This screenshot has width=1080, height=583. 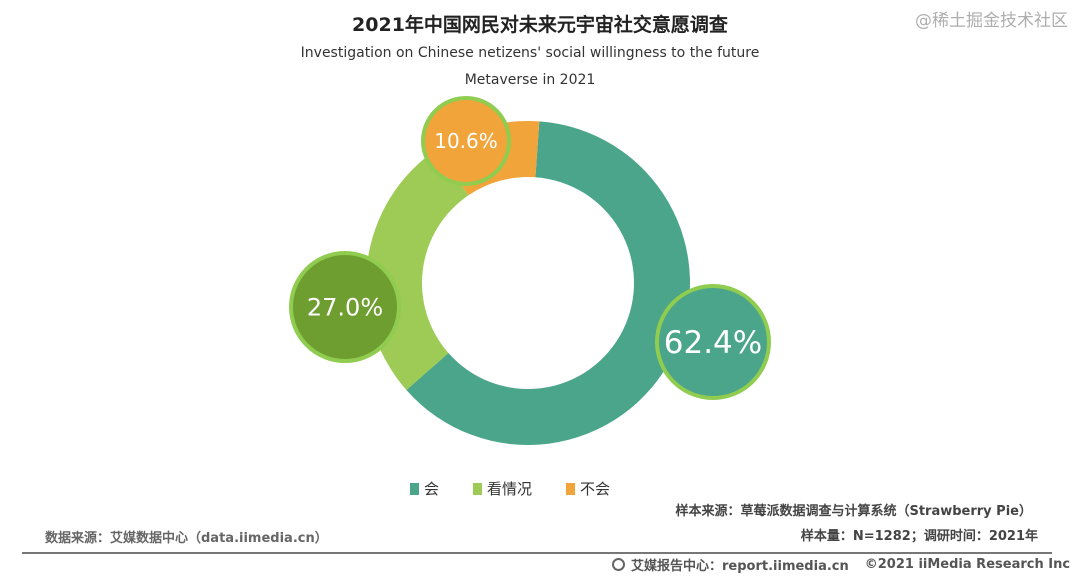 I want to click on iimedia-logo-icon, so click(x=618, y=564).